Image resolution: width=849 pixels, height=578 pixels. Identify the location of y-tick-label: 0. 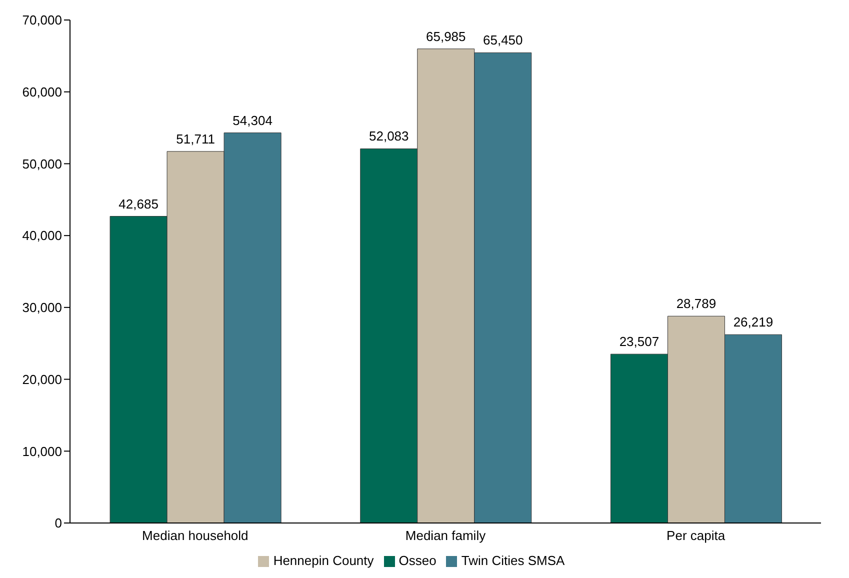
(58, 523).